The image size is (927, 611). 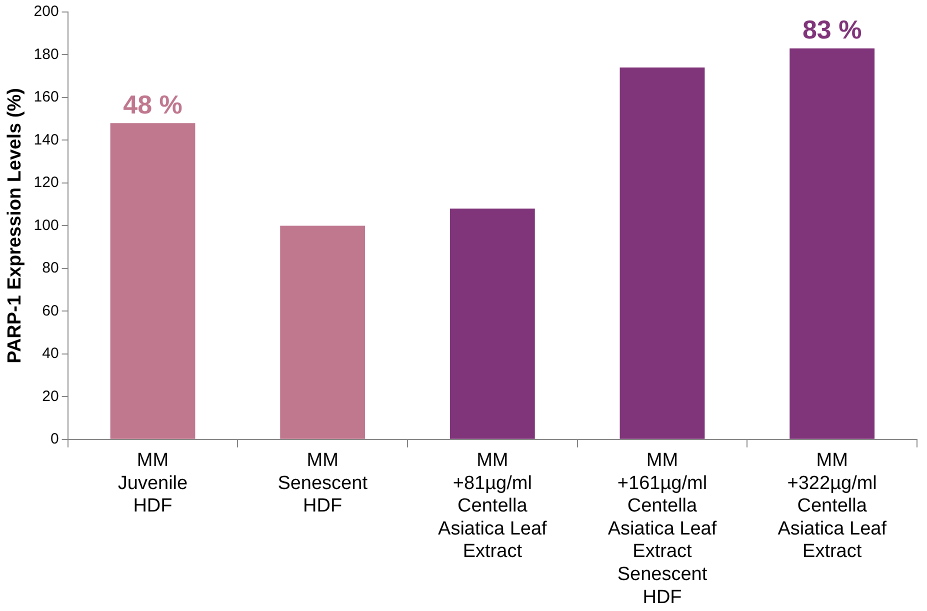 What do you see at coordinates (833, 506) in the screenshot?
I see `x-tick-label: MM +322µg/ml Centella Asiatica Leaf Extract` at bounding box center [833, 506].